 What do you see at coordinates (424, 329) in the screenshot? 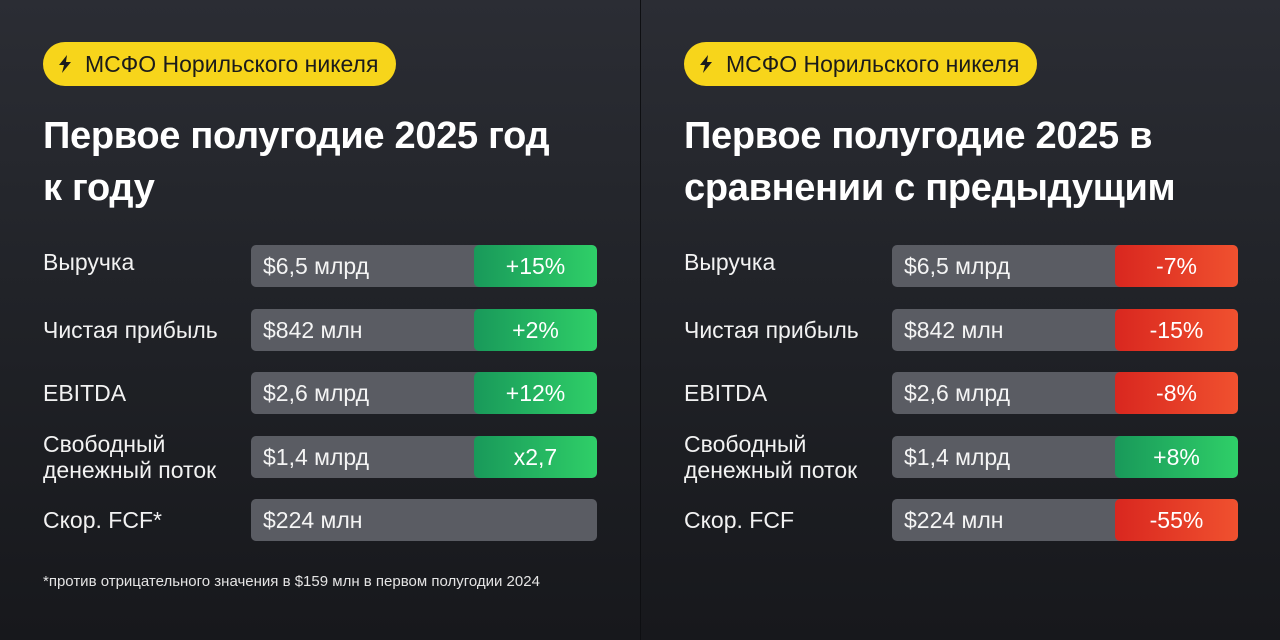
I see `metric-bar: $842 млн +2%` at bounding box center [424, 329].